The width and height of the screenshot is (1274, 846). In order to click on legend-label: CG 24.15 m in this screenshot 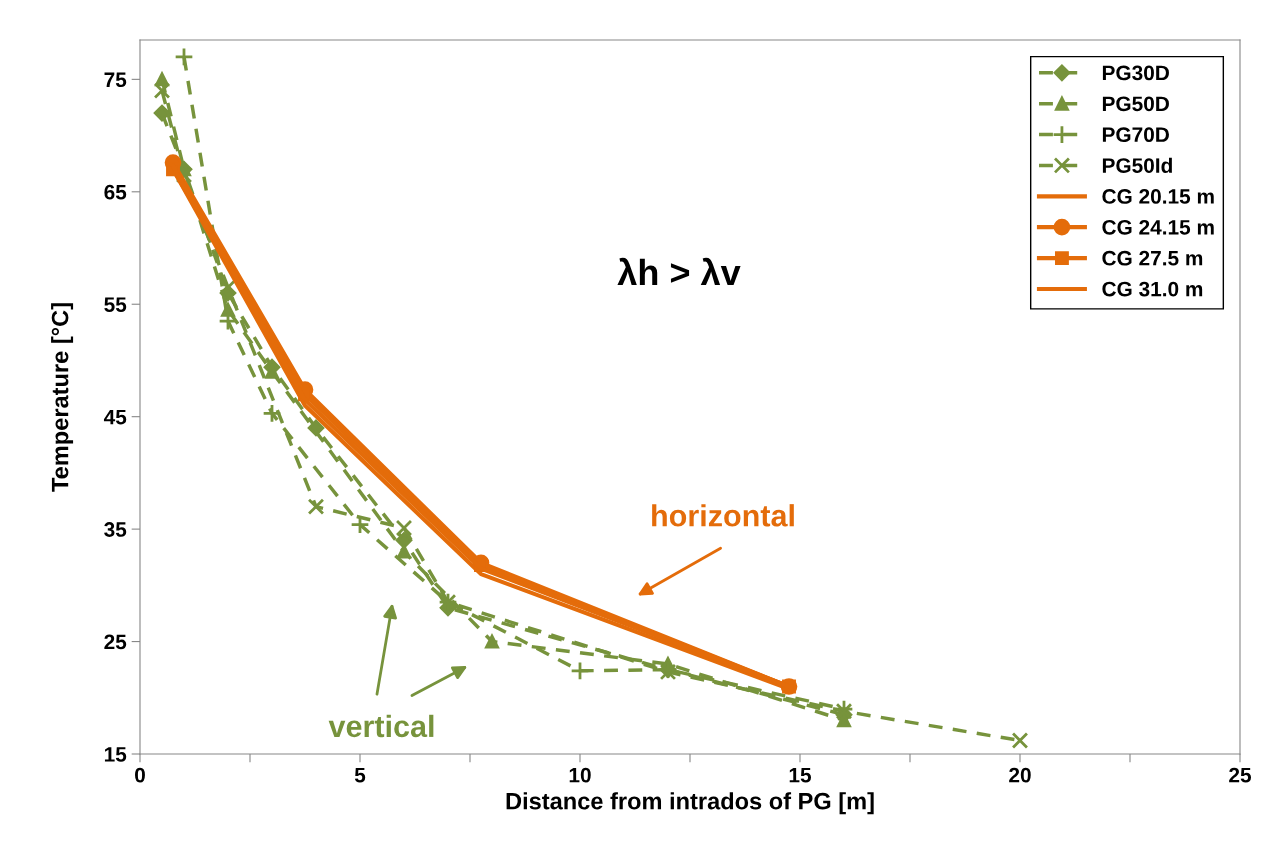, I will do `click(1158, 227)`.